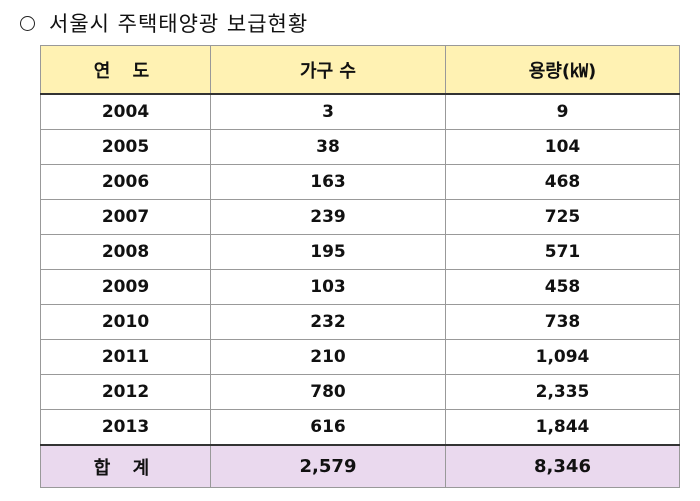  I want to click on cell-year: 2005, so click(125, 147).